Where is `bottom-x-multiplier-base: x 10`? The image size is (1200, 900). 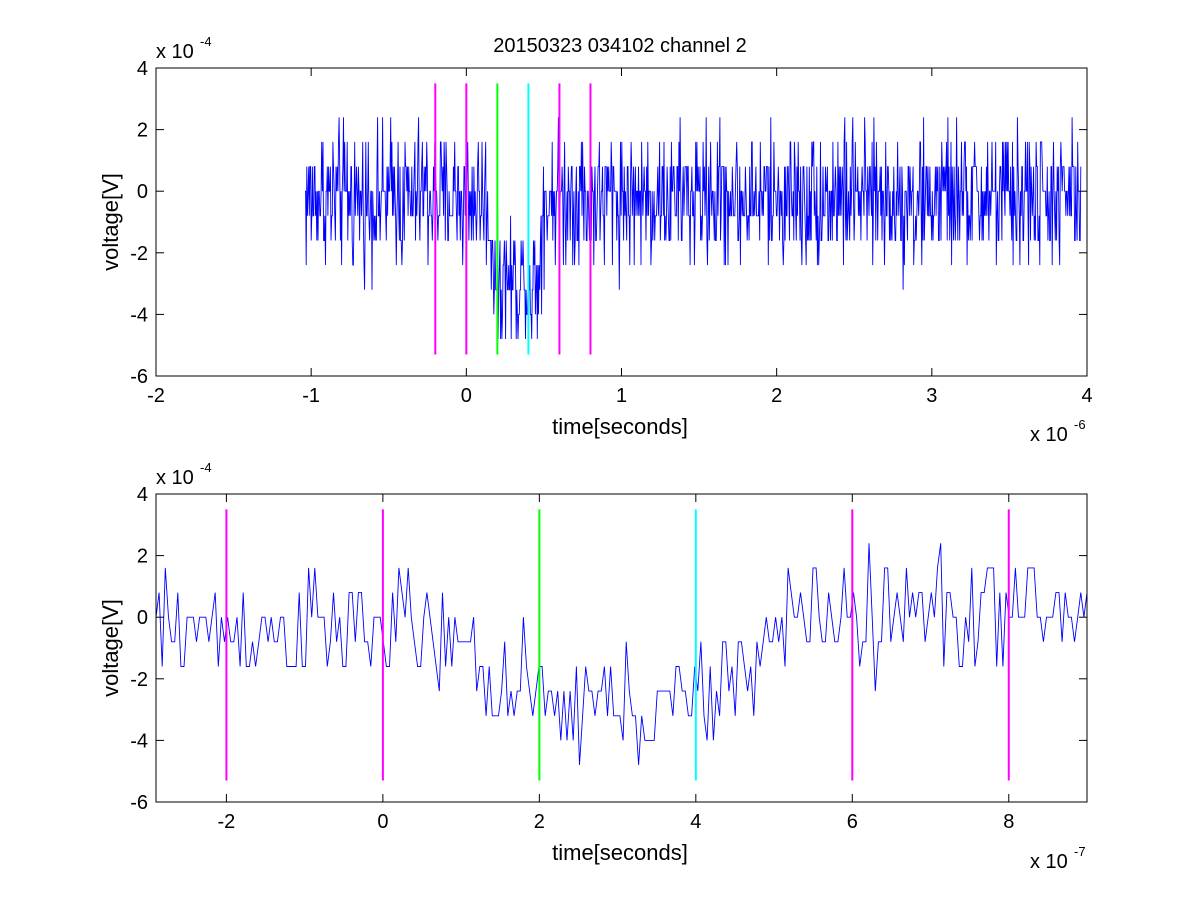
bottom-x-multiplier-base: x 10 is located at coordinates (1049, 862).